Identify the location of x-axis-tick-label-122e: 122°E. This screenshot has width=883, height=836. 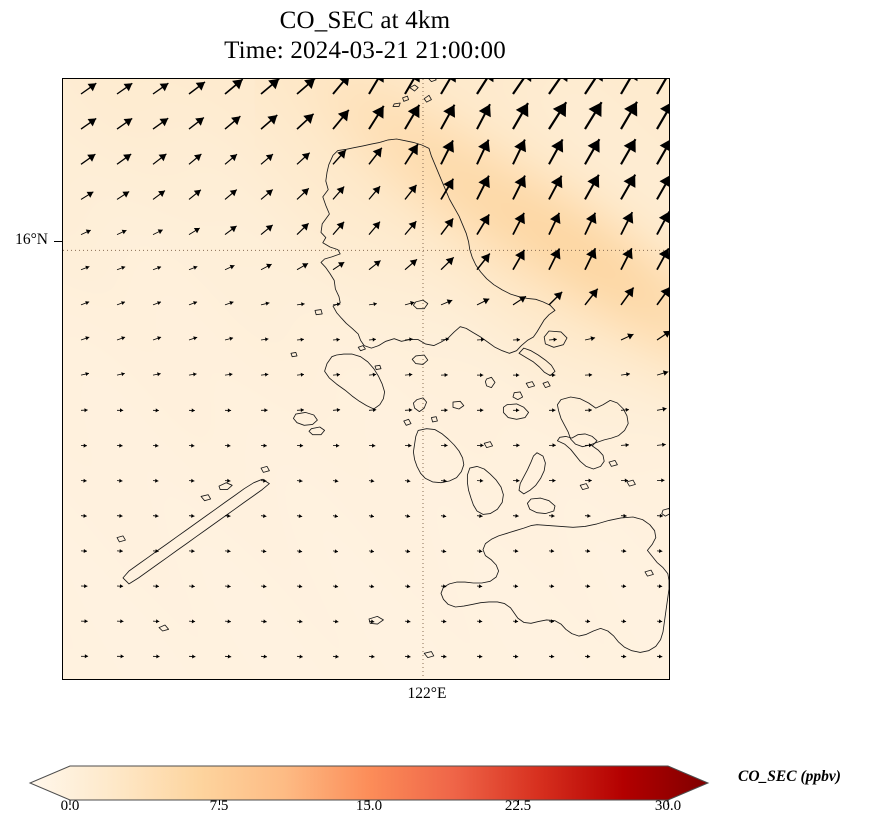
(427, 693).